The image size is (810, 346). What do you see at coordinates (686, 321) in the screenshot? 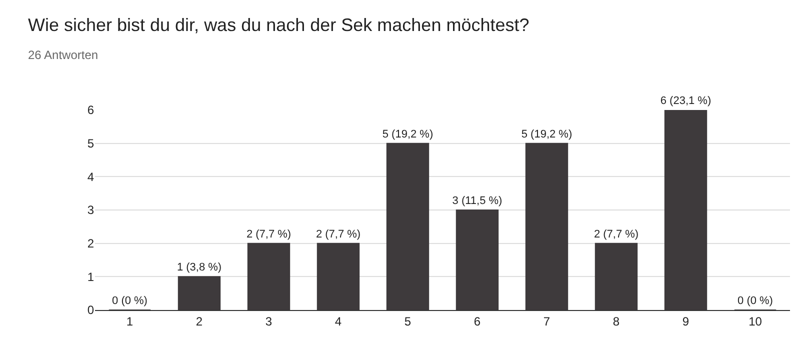
I see `x-tick-label: 9` at bounding box center [686, 321].